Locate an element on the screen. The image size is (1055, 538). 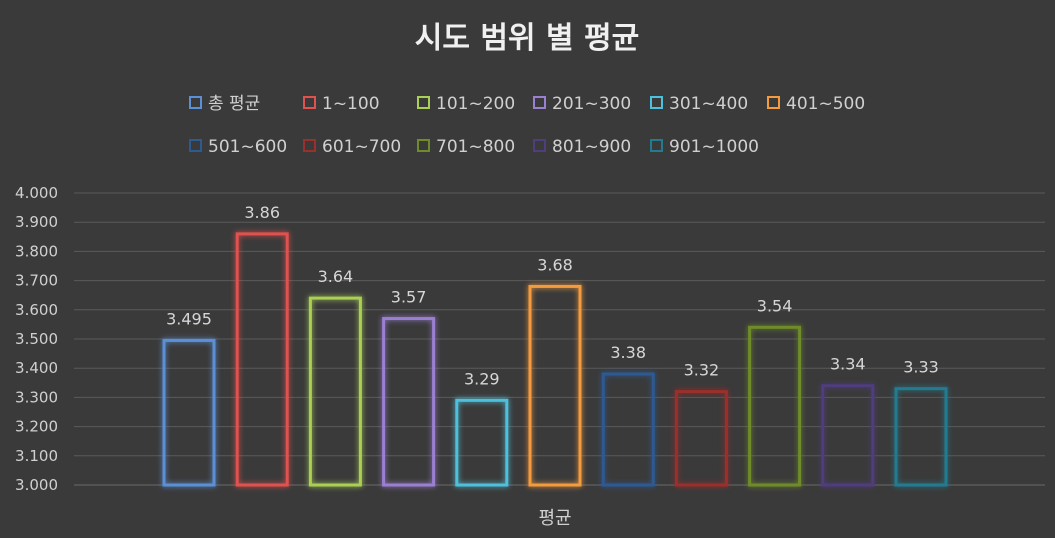
data-label: 3.495 is located at coordinates (189, 318).